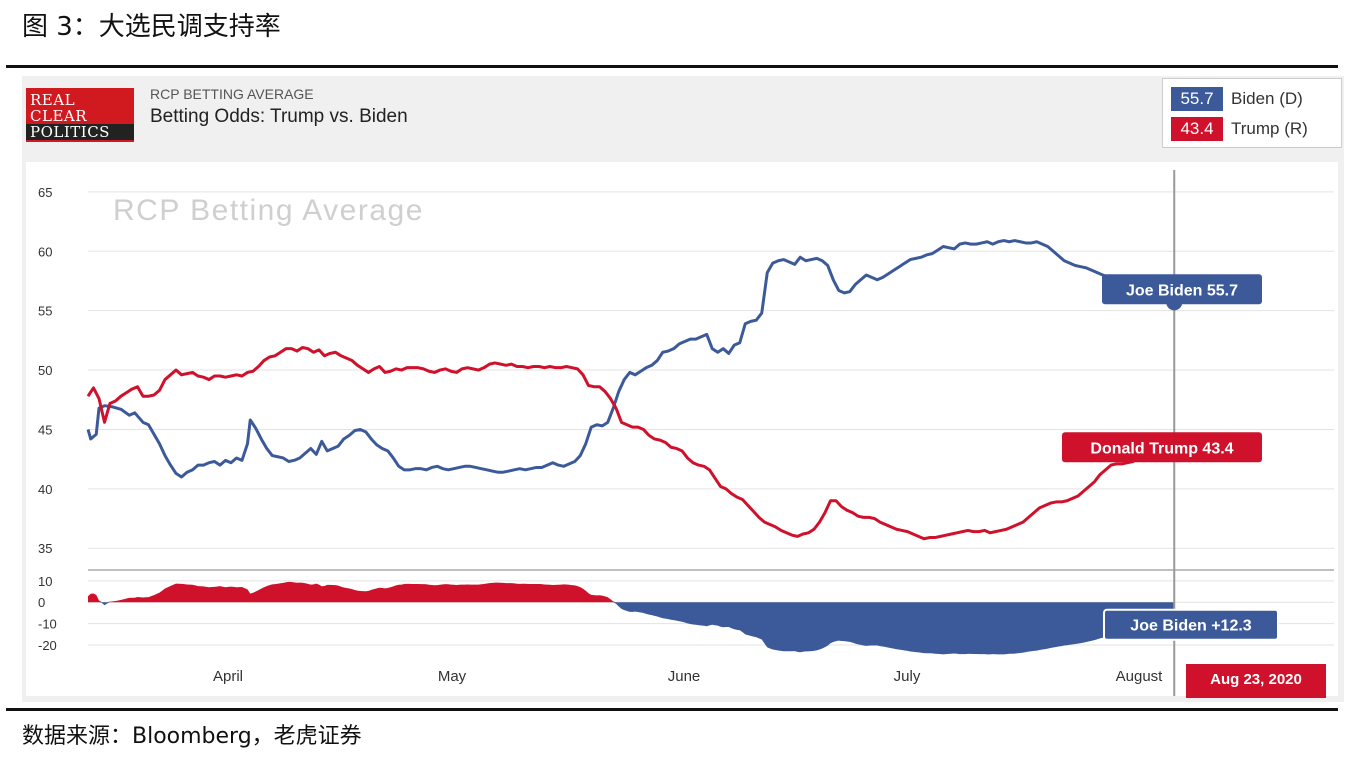 This screenshot has height=764, width=1353. I want to click on spread-area-biden, so click(631, 628).